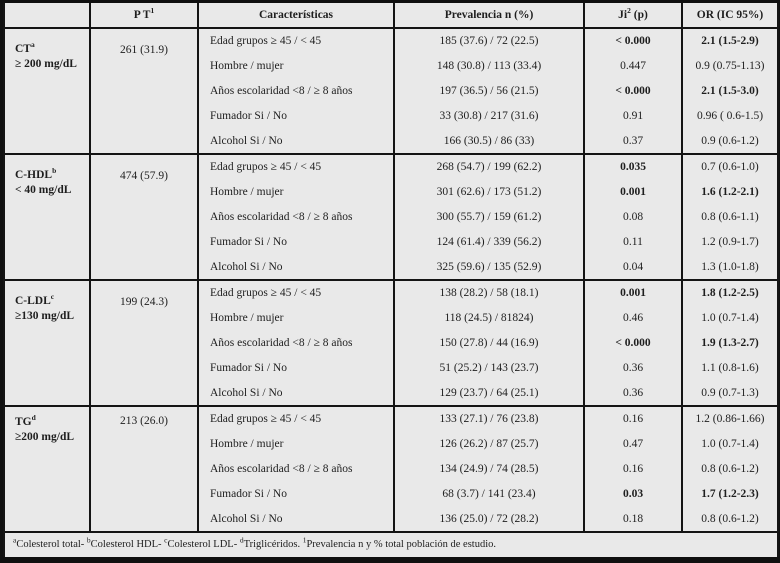  What do you see at coordinates (633, 166) in the screenshot?
I see `ji-cell: 0.035` at bounding box center [633, 166].